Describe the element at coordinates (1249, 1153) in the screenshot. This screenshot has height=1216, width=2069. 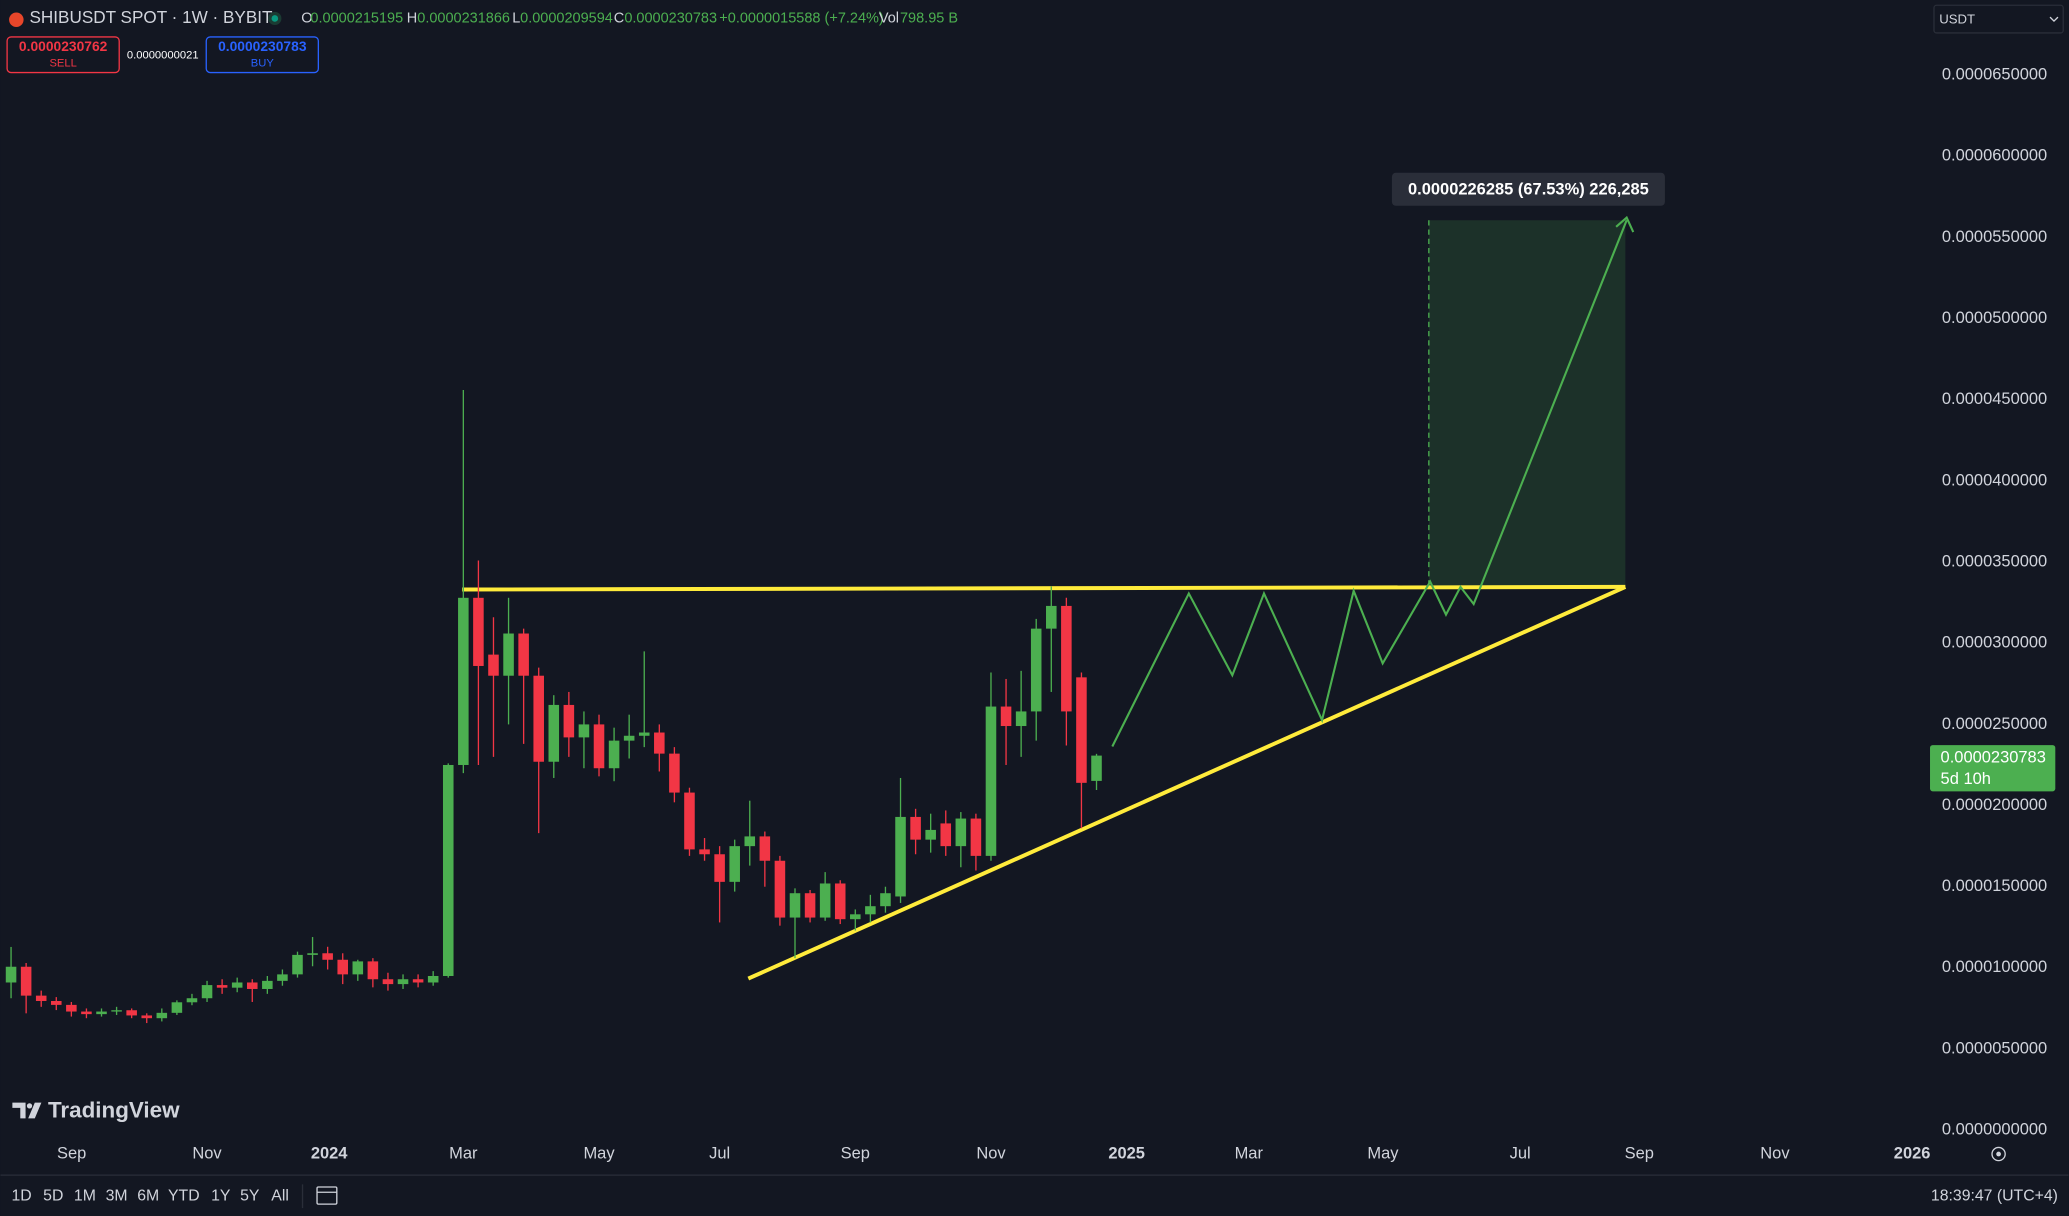
I see `x-tick-label: Mar` at that location.